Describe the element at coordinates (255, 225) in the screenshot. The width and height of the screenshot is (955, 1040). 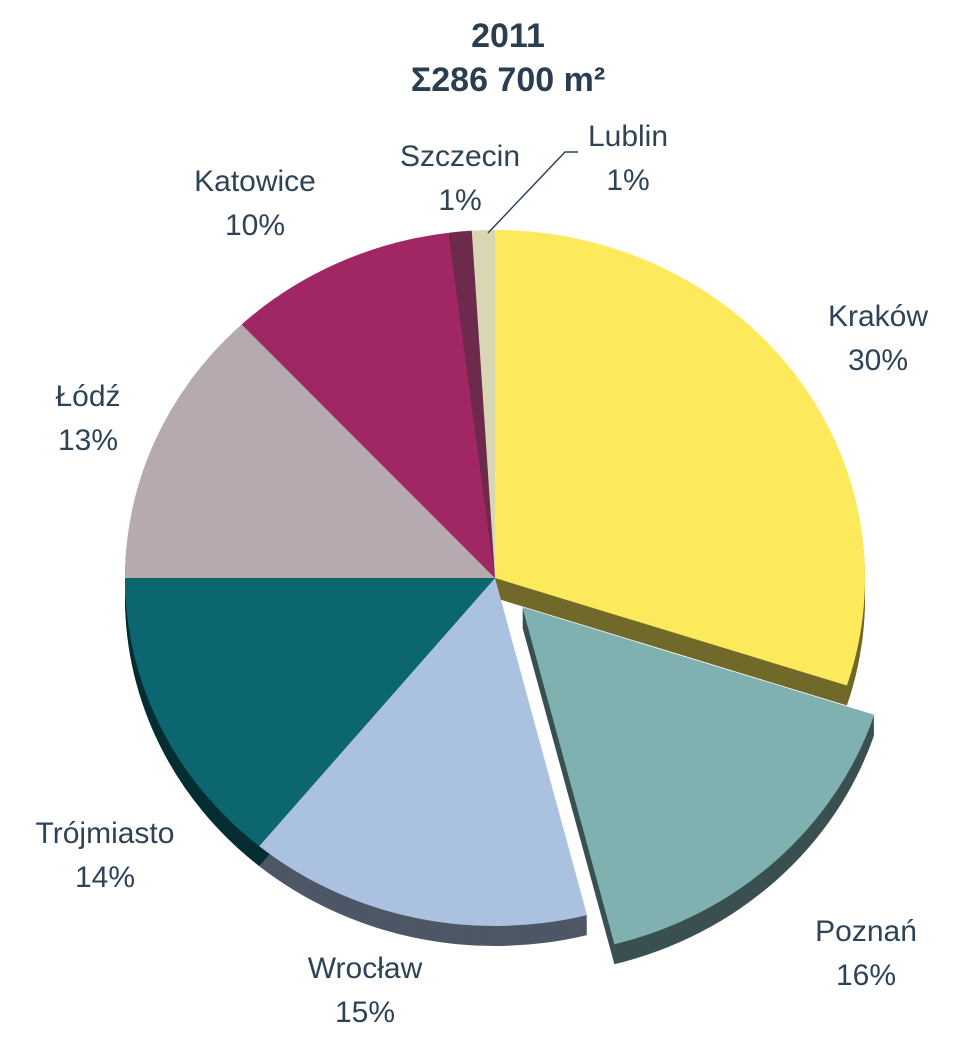
I see `value-label: 10%` at that location.